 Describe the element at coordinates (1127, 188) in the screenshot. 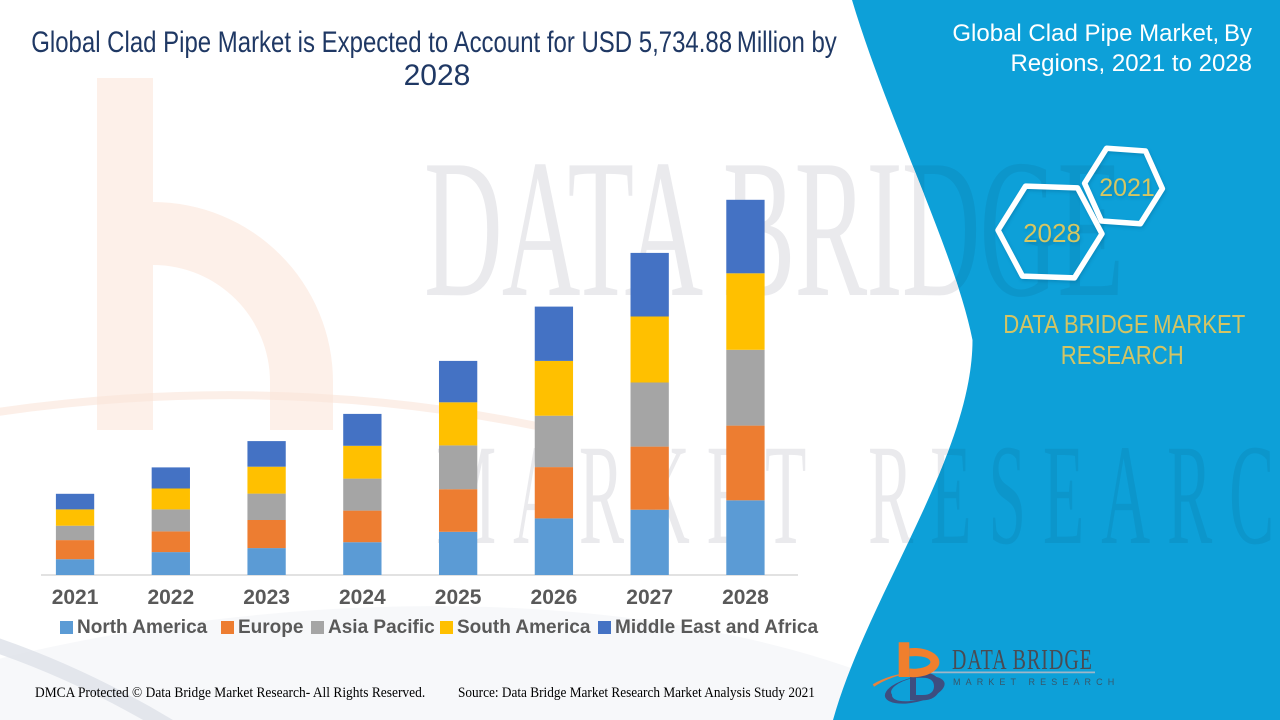

I see `svg-text: 2021` at that location.